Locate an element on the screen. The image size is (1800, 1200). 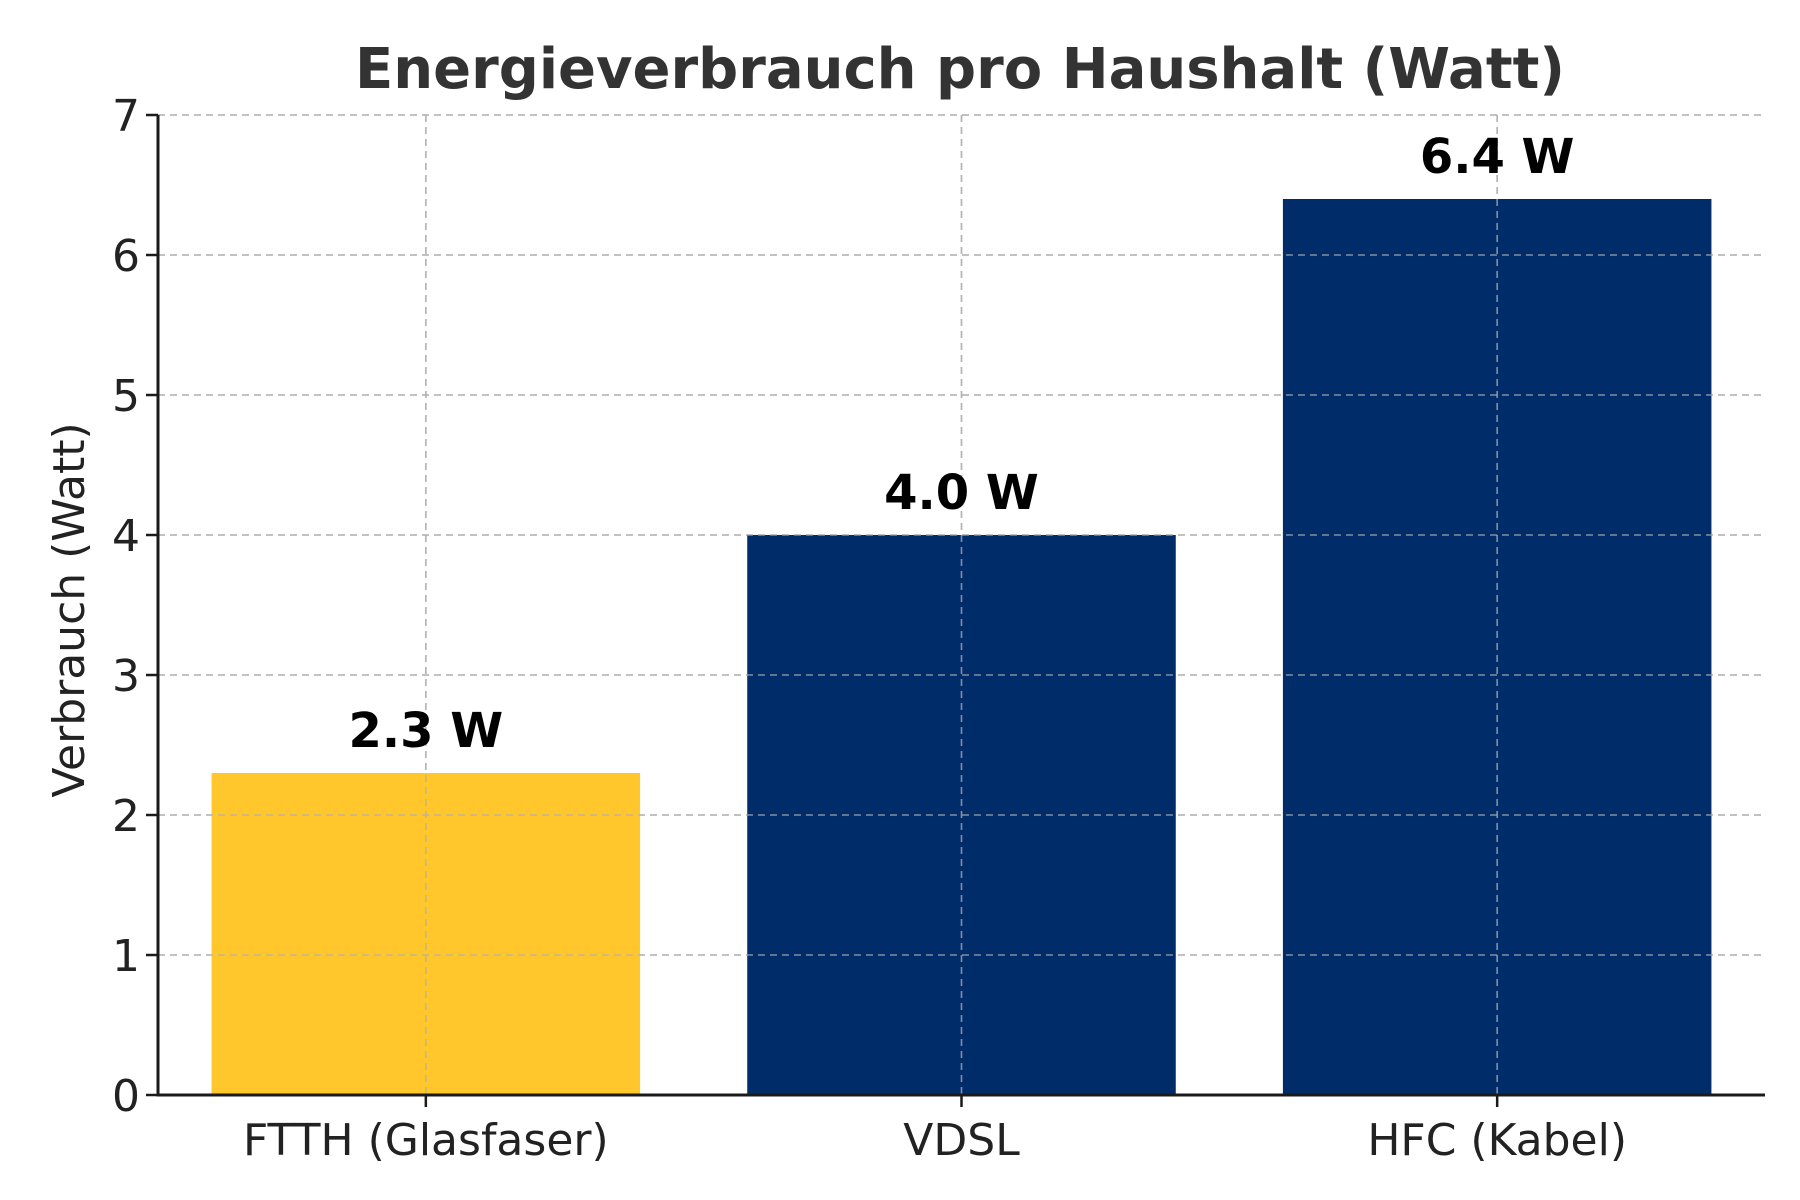
bar-value-label: 2.3 W is located at coordinates (425, 731).